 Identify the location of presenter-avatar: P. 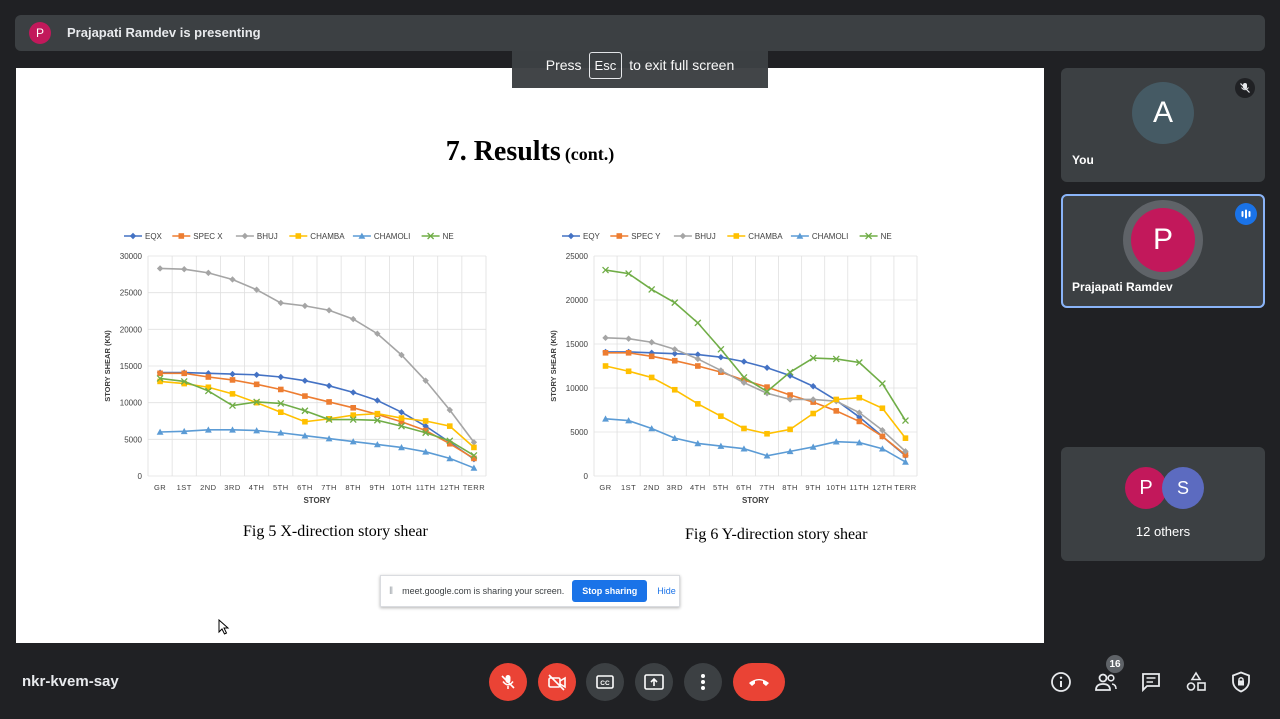
(40, 33).